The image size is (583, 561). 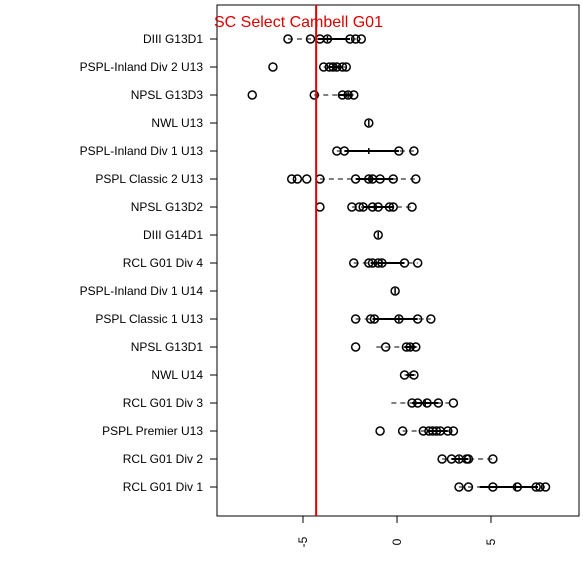 What do you see at coordinates (173, 235) in the screenshot?
I see `category-label: DIII G14D1` at bounding box center [173, 235].